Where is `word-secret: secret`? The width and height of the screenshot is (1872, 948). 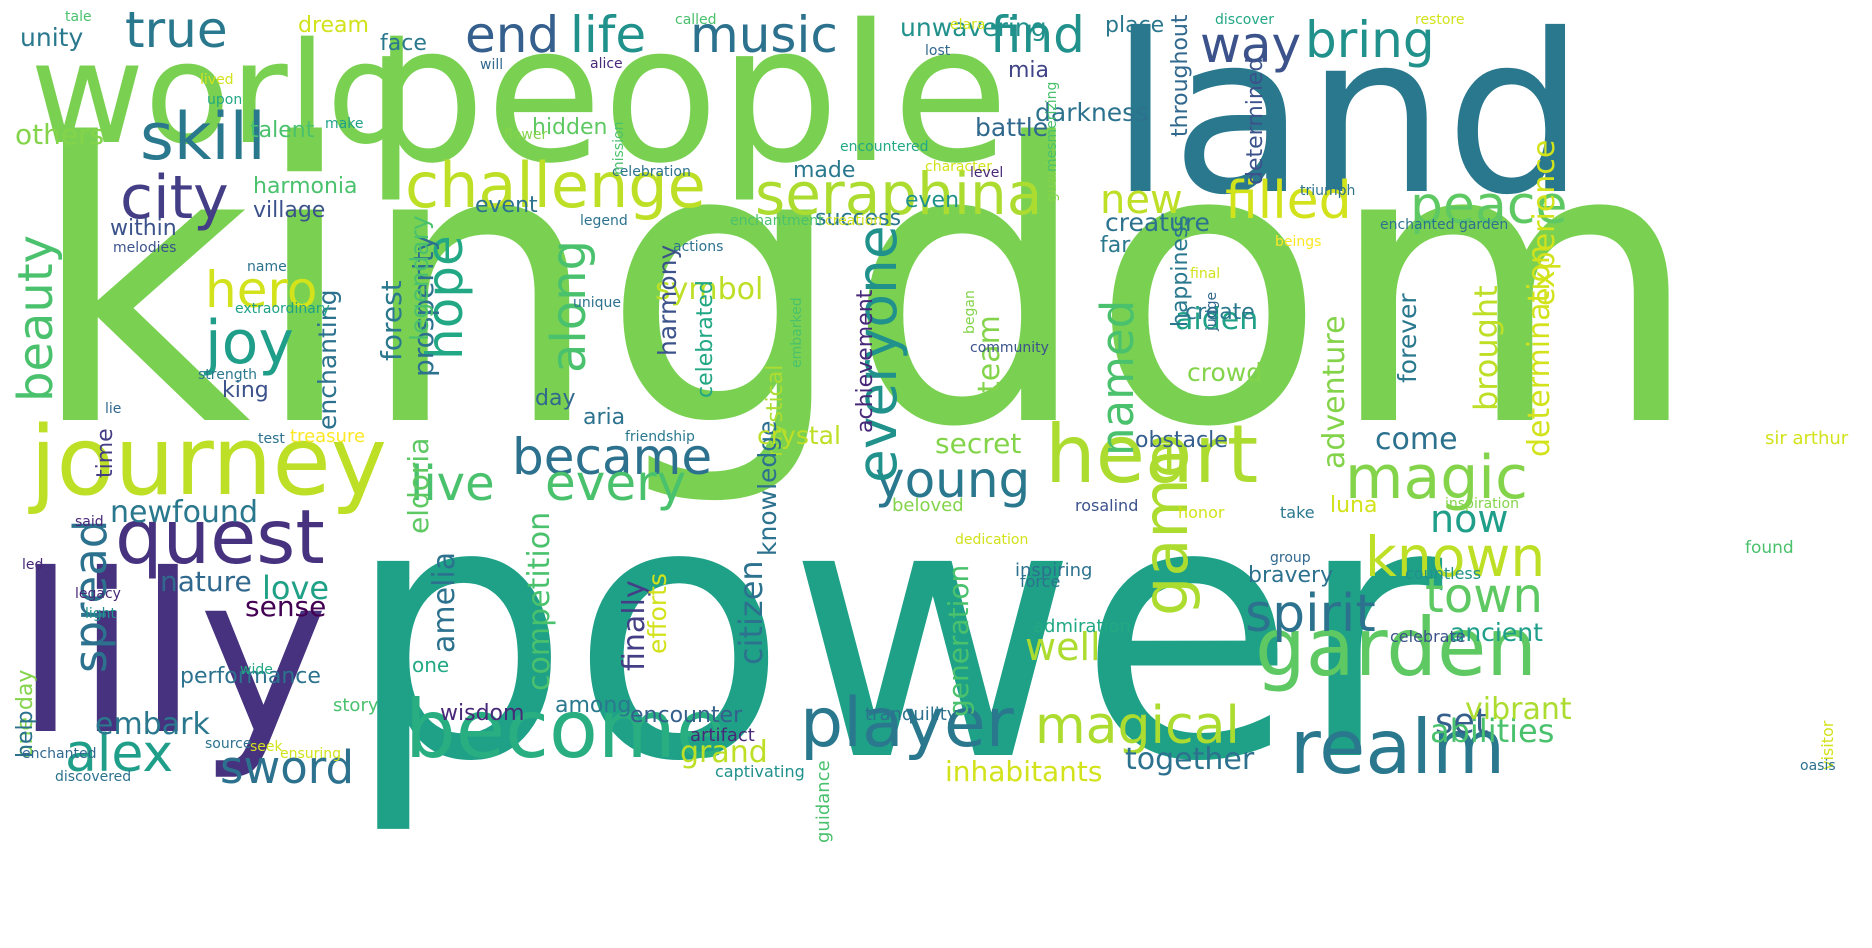 word-secret: secret is located at coordinates (978, 443).